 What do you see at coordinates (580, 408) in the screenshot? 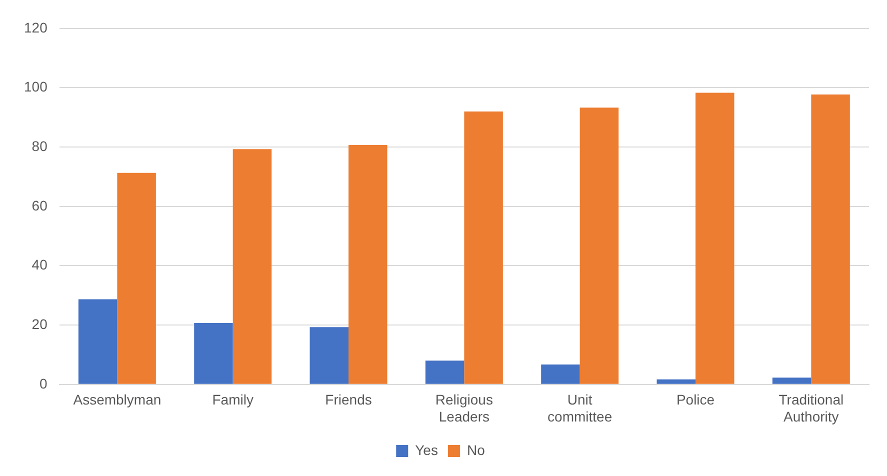
I see `x-tick-label: Unit committee` at bounding box center [580, 408].